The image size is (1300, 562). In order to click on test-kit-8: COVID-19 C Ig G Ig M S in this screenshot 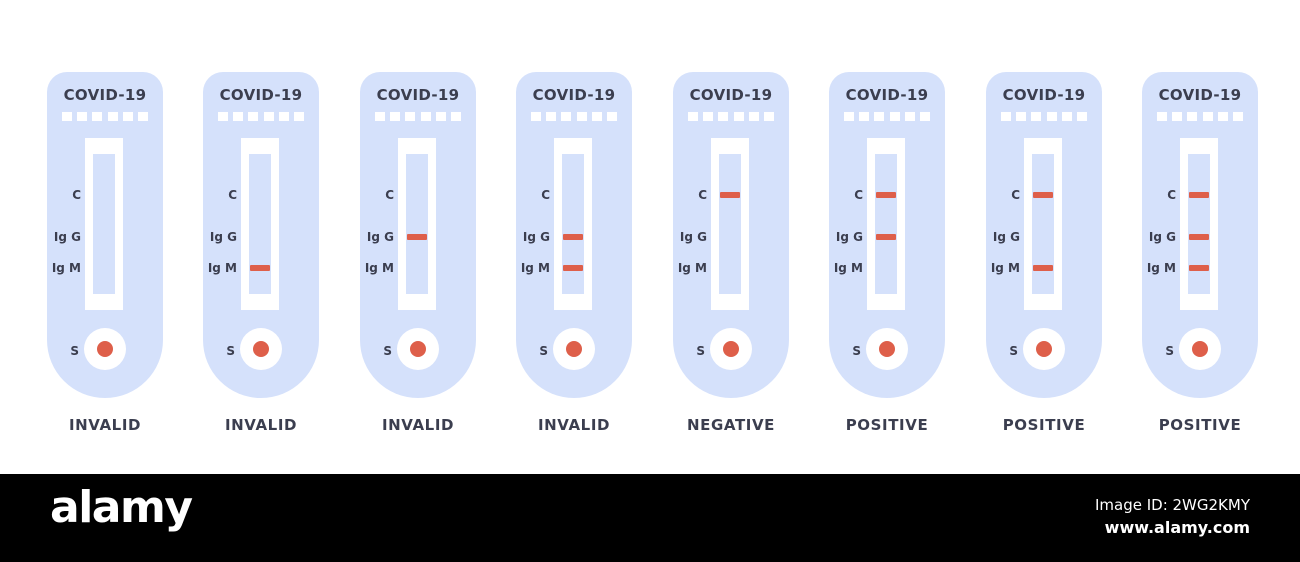, I will do `click(1200, 235)`.